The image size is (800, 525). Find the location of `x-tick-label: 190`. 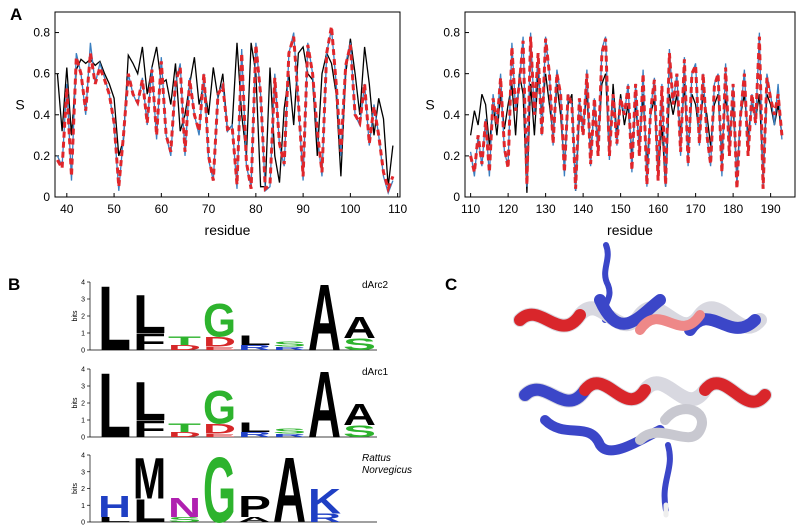

x-tick-label: 190 is located at coordinates (771, 209).